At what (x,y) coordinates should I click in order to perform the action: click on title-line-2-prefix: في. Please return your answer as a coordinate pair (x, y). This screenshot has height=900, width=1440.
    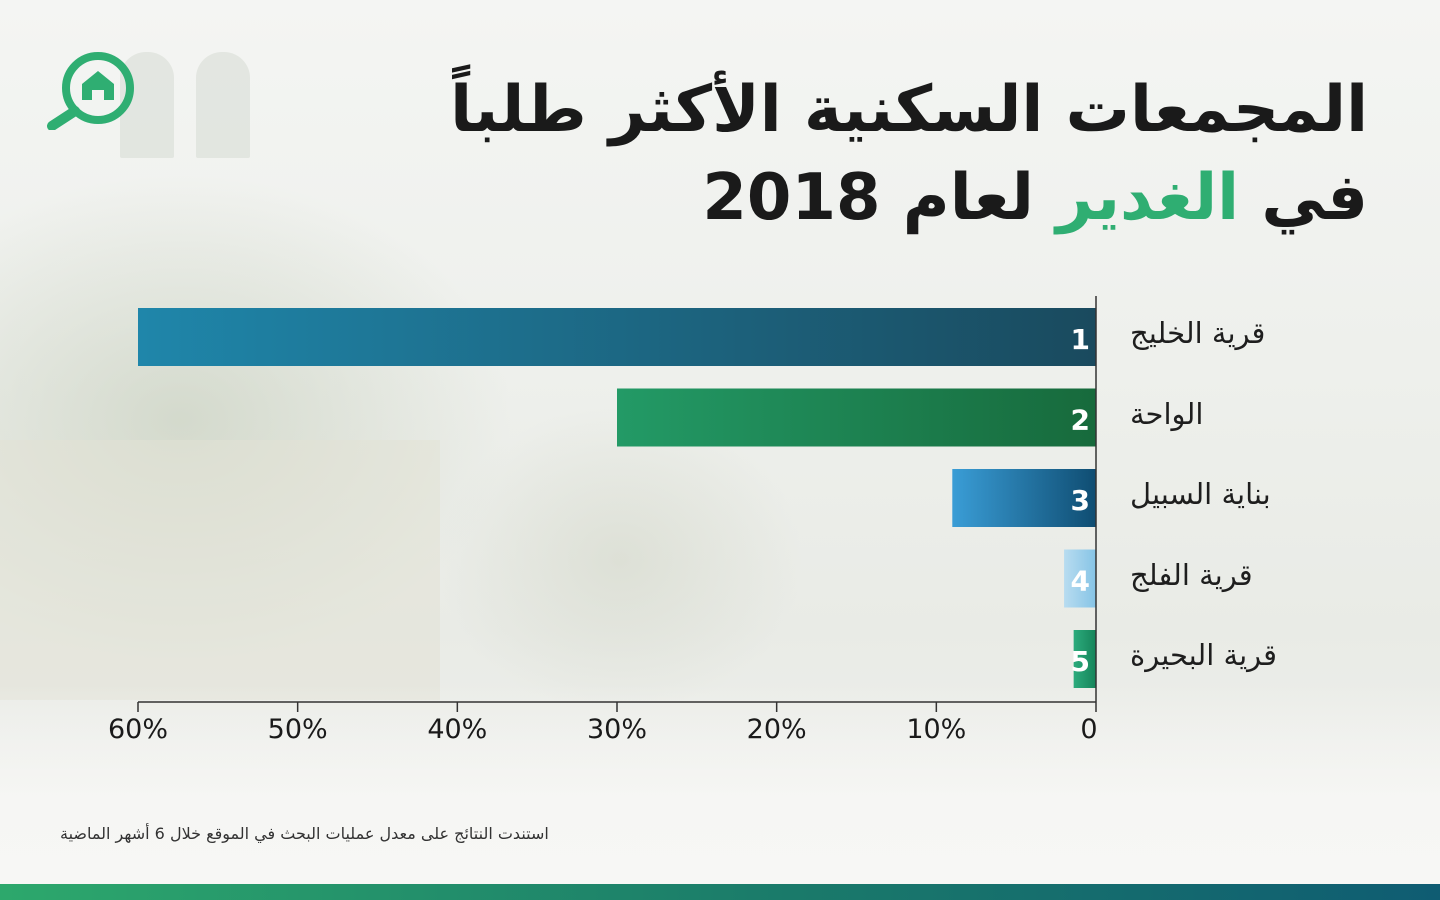
    Looking at the image, I should click on (1314, 198).